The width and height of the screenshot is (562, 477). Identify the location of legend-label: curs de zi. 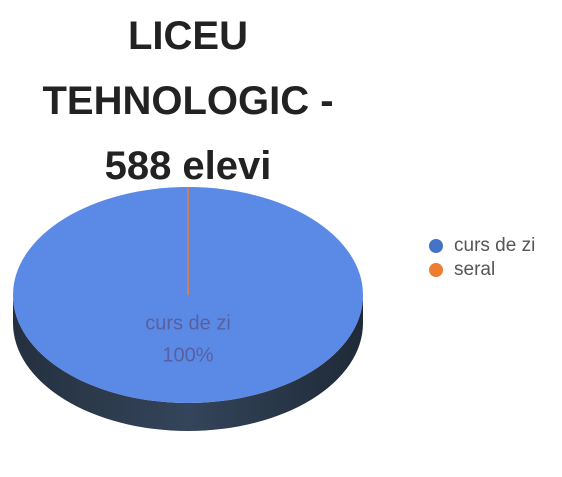
(494, 245).